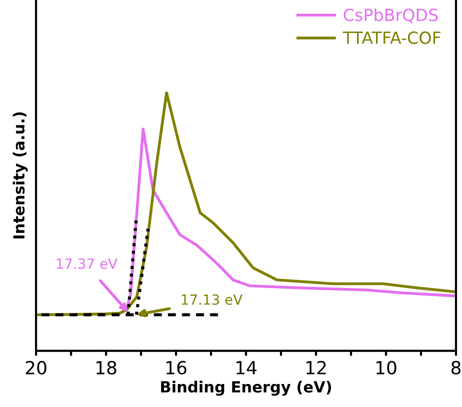 This screenshot has height=407, width=462. What do you see at coordinates (106, 367) in the screenshot?
I see `x-tick-label: 18` at bounding box center [106, 367].